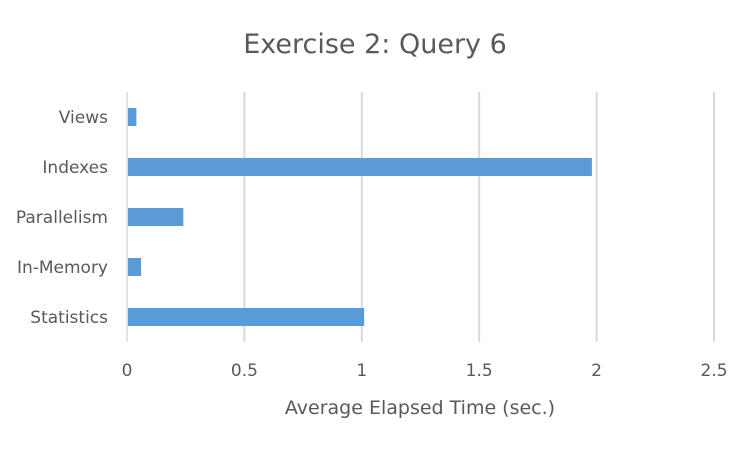 The width and height of the screenshot is (750, 449). I want to click on bar-parallelism, so click(156, 217).